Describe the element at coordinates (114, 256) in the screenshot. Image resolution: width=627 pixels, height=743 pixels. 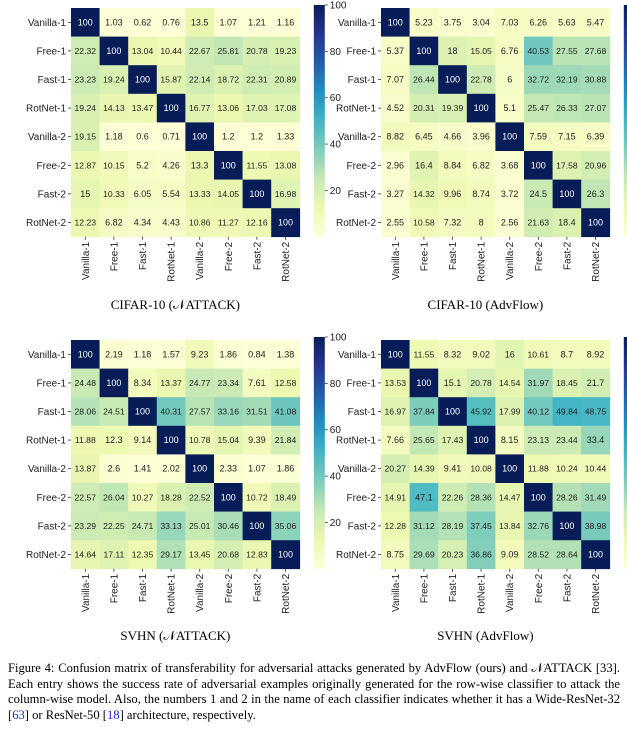
I see `column-label: Free-1` at that location.